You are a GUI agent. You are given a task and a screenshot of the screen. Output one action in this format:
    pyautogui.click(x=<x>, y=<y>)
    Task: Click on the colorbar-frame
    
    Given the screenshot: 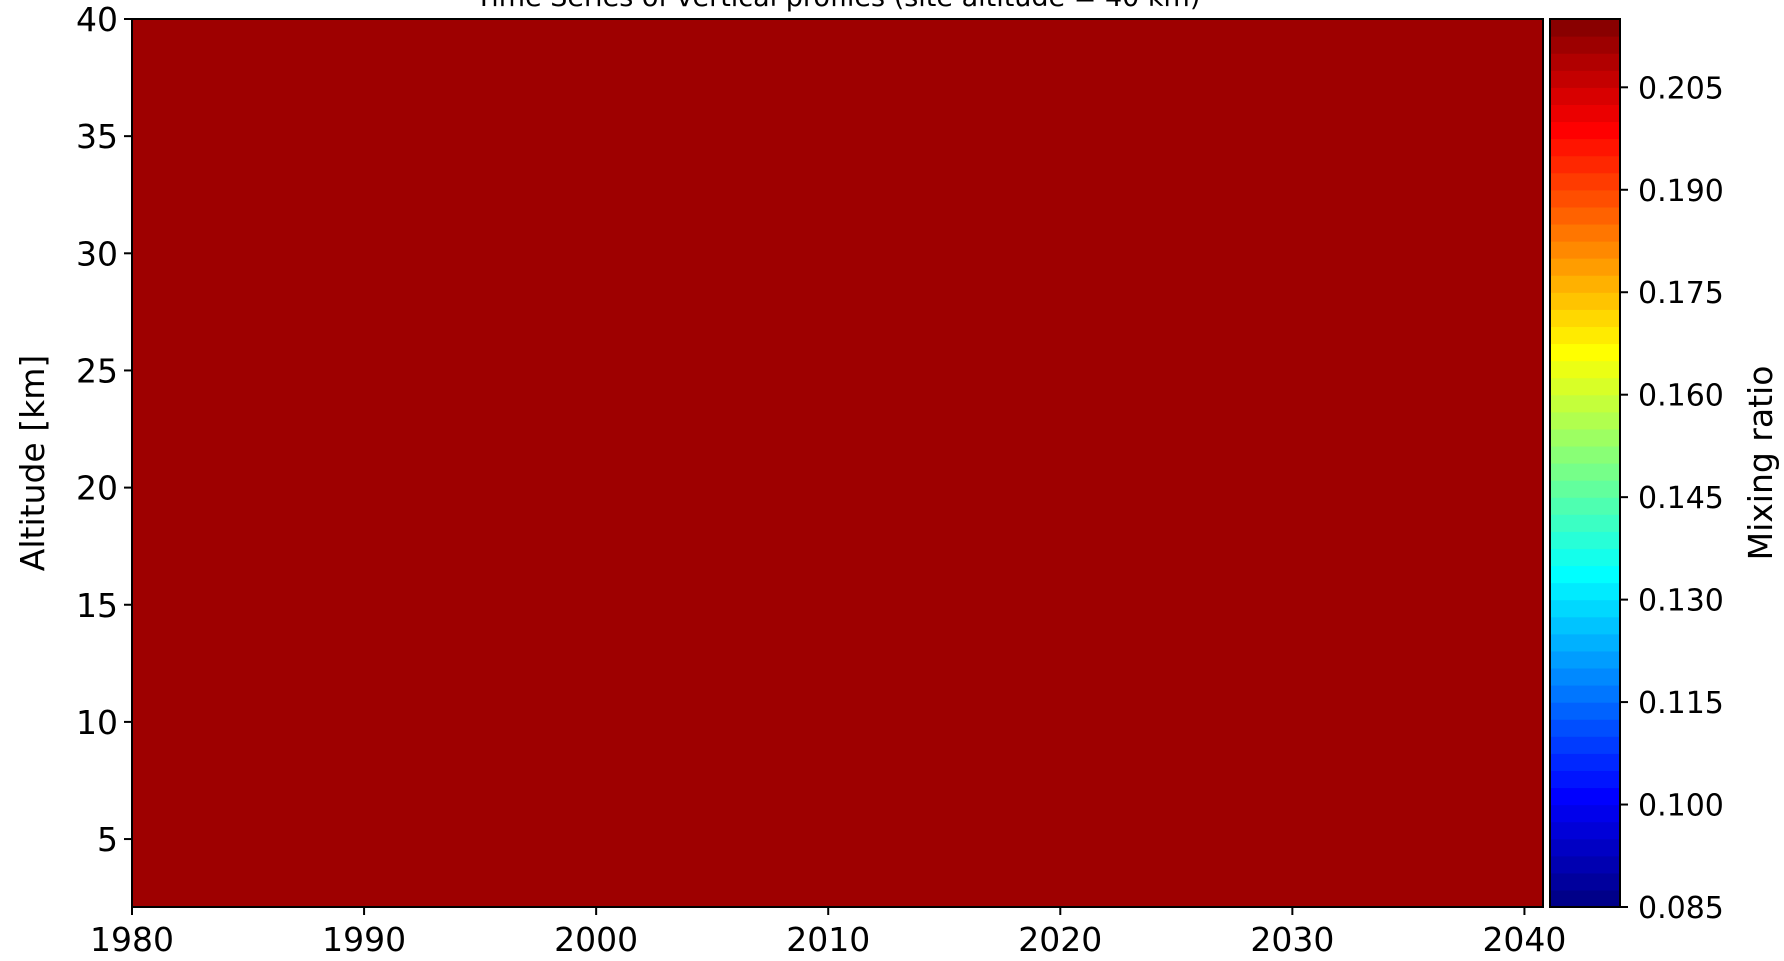 What is the action you would take?
    pyautogui.click(x=1585, y=463)
    